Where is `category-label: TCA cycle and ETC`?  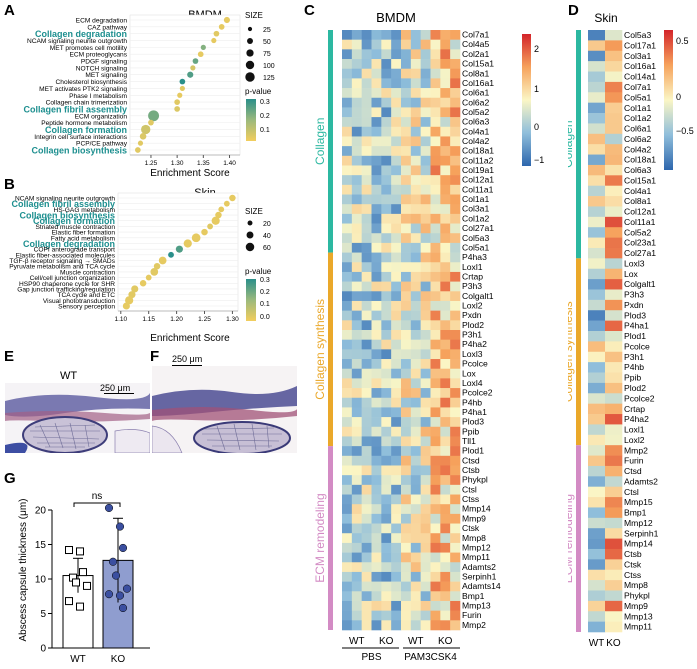 category-label: TCA cycle and ETC is located at coordinates (86, 295).